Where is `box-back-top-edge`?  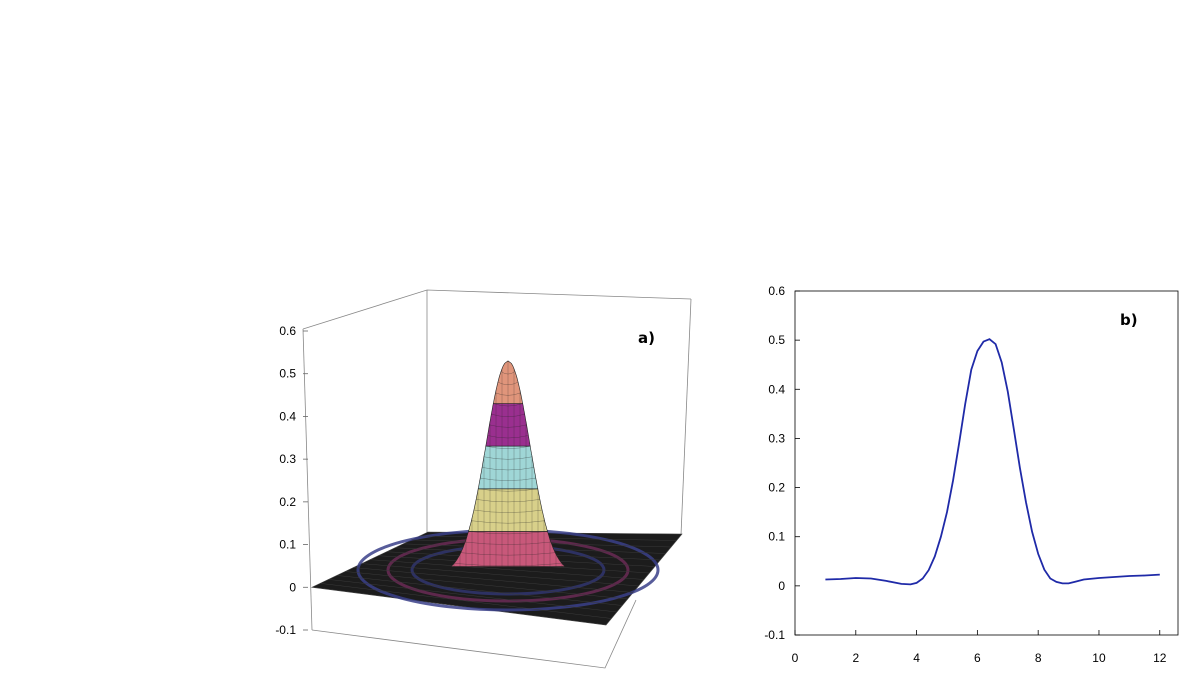
box-back-top-edge is located at coordinates (497, 309).